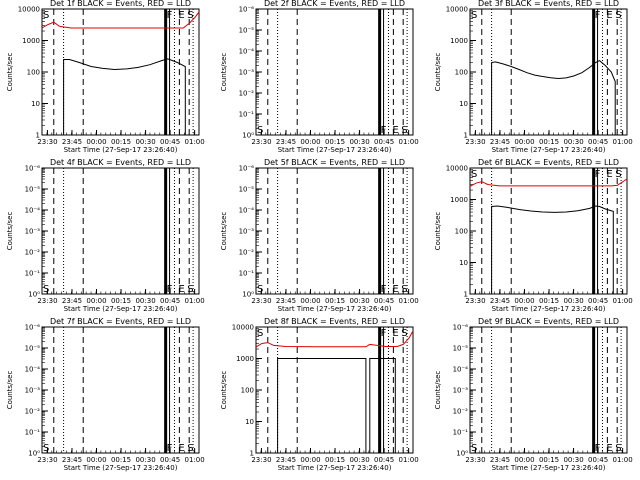 Image resolution: width=640 pixels, height=480 pixels. Describe the element at coordinates (120, 20) in the screenshot. I see `series-line-lld` at that location.